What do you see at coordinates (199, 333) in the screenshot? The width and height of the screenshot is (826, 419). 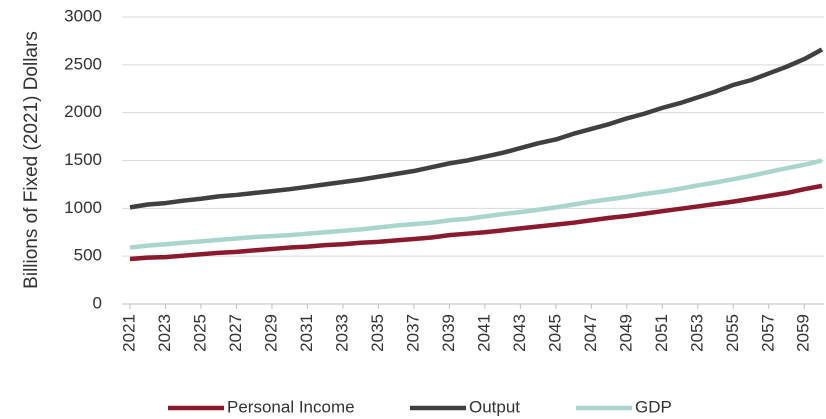 I see `x-tick-label: 2025` at bounding box center [199, 333].